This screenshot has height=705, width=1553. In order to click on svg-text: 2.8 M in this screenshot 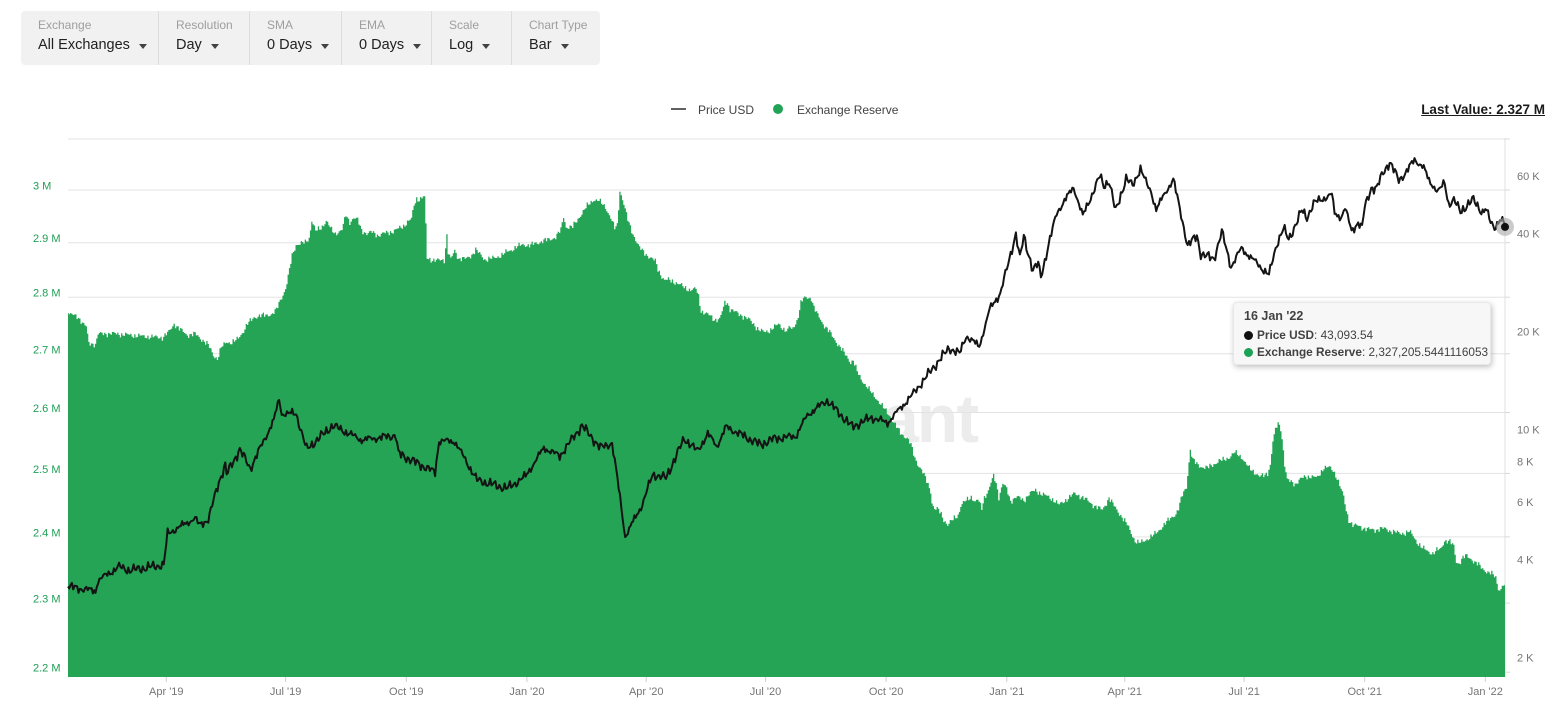, I will do `click(47, 294)`.